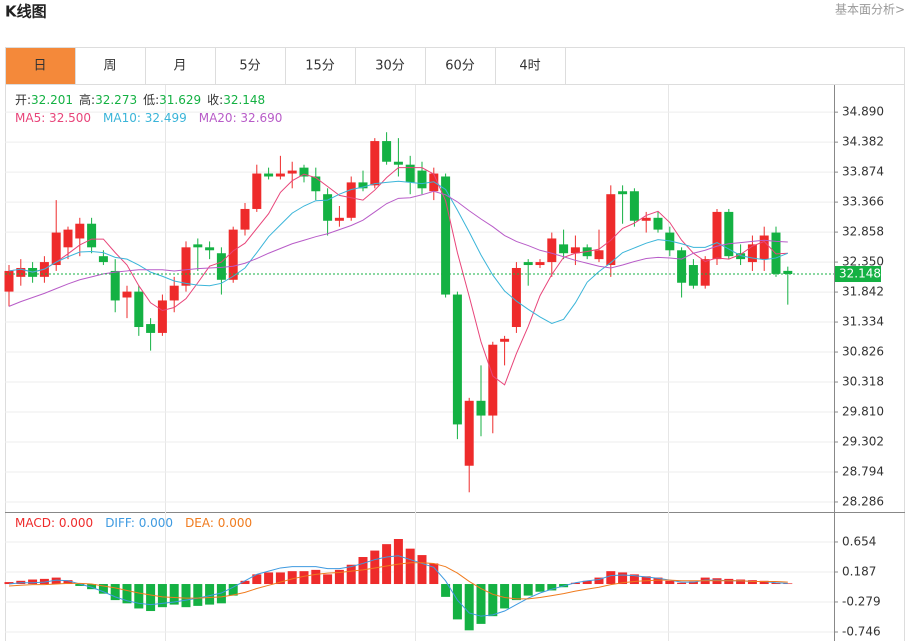 The width and height of the screenshot is (909, 641). What do you see at coordinates (151, 100) in the screenshot?
I see `legend-label: 低:` at bounding box center [151, 100].